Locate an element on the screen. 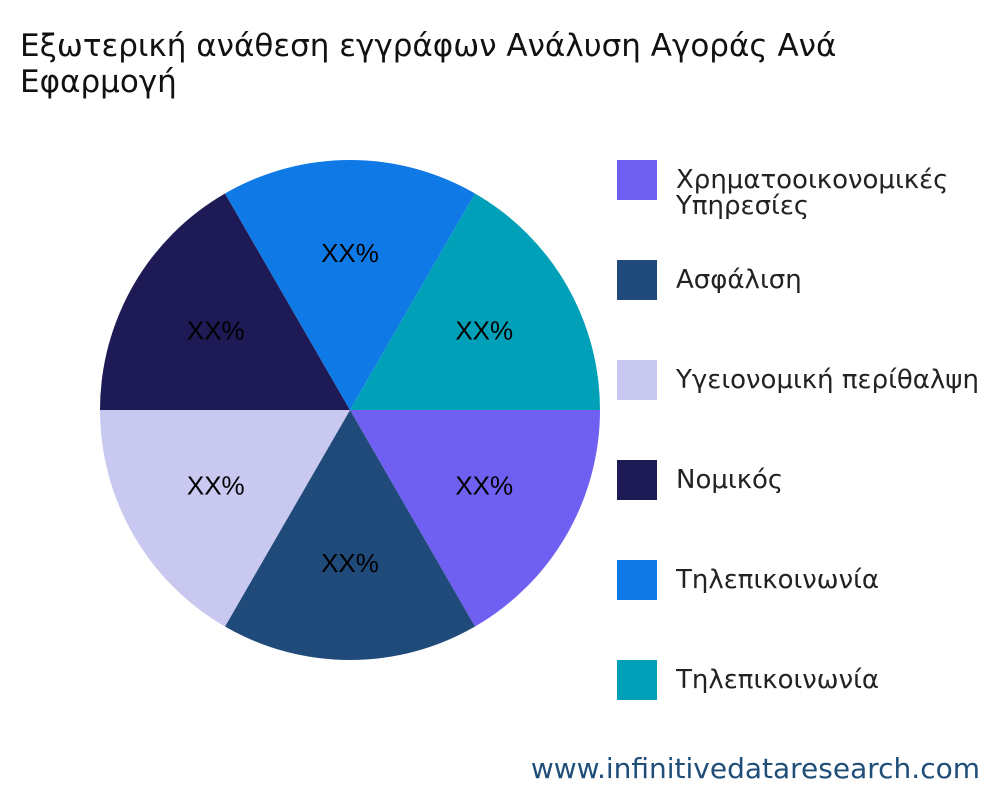  watermark: www.infinitivedataresearch.com is located at coordinates (755, 768).